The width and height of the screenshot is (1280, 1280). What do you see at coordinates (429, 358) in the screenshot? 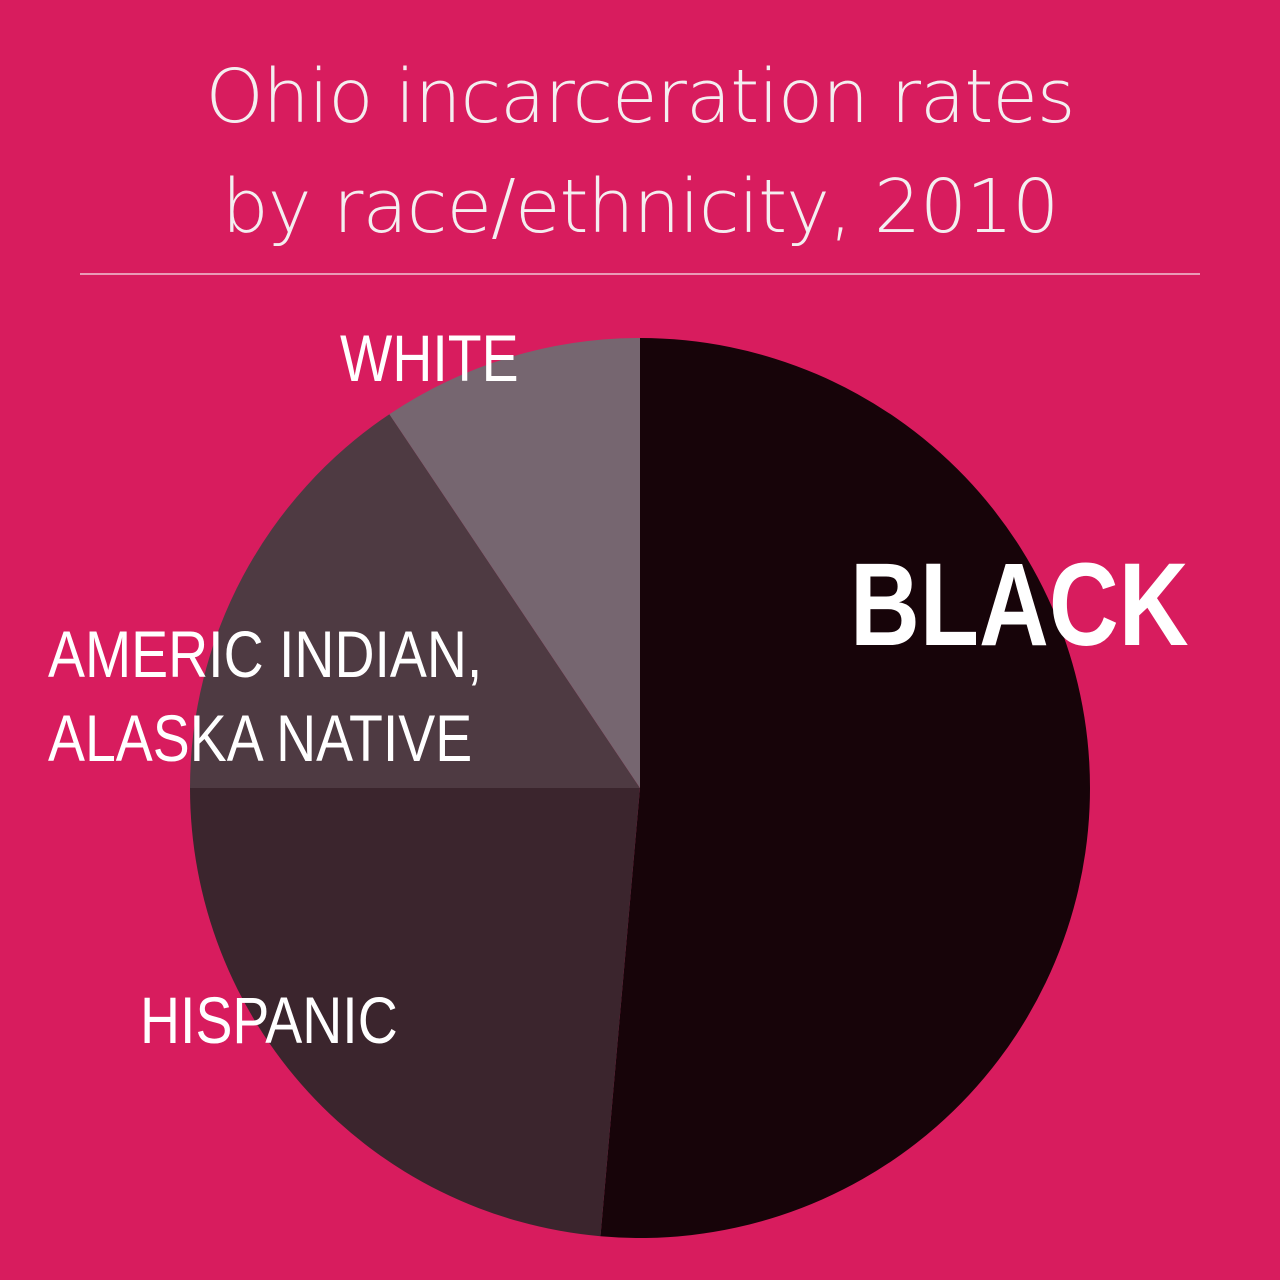
I see `slice-label: WHITE` at bounding box center [429, 358].